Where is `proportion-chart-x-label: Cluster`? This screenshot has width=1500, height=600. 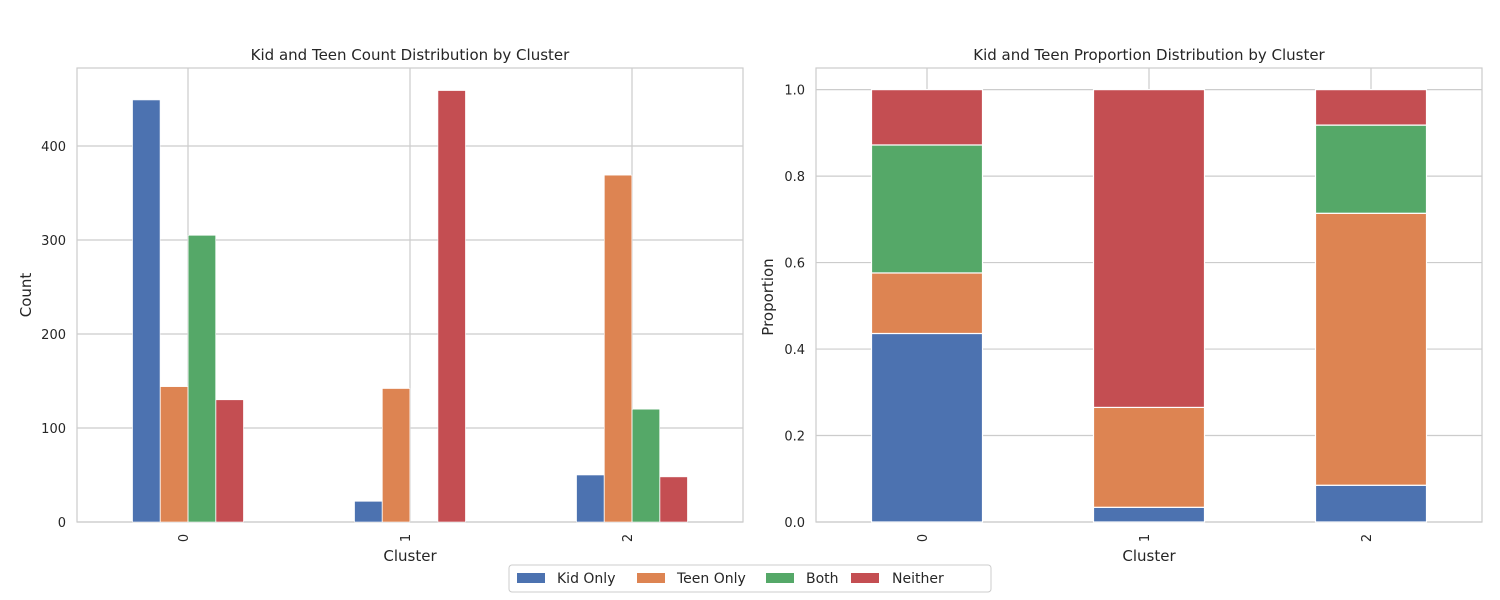 proportion-chart-x-label: Cluster is located at coordinates (1149, 556).